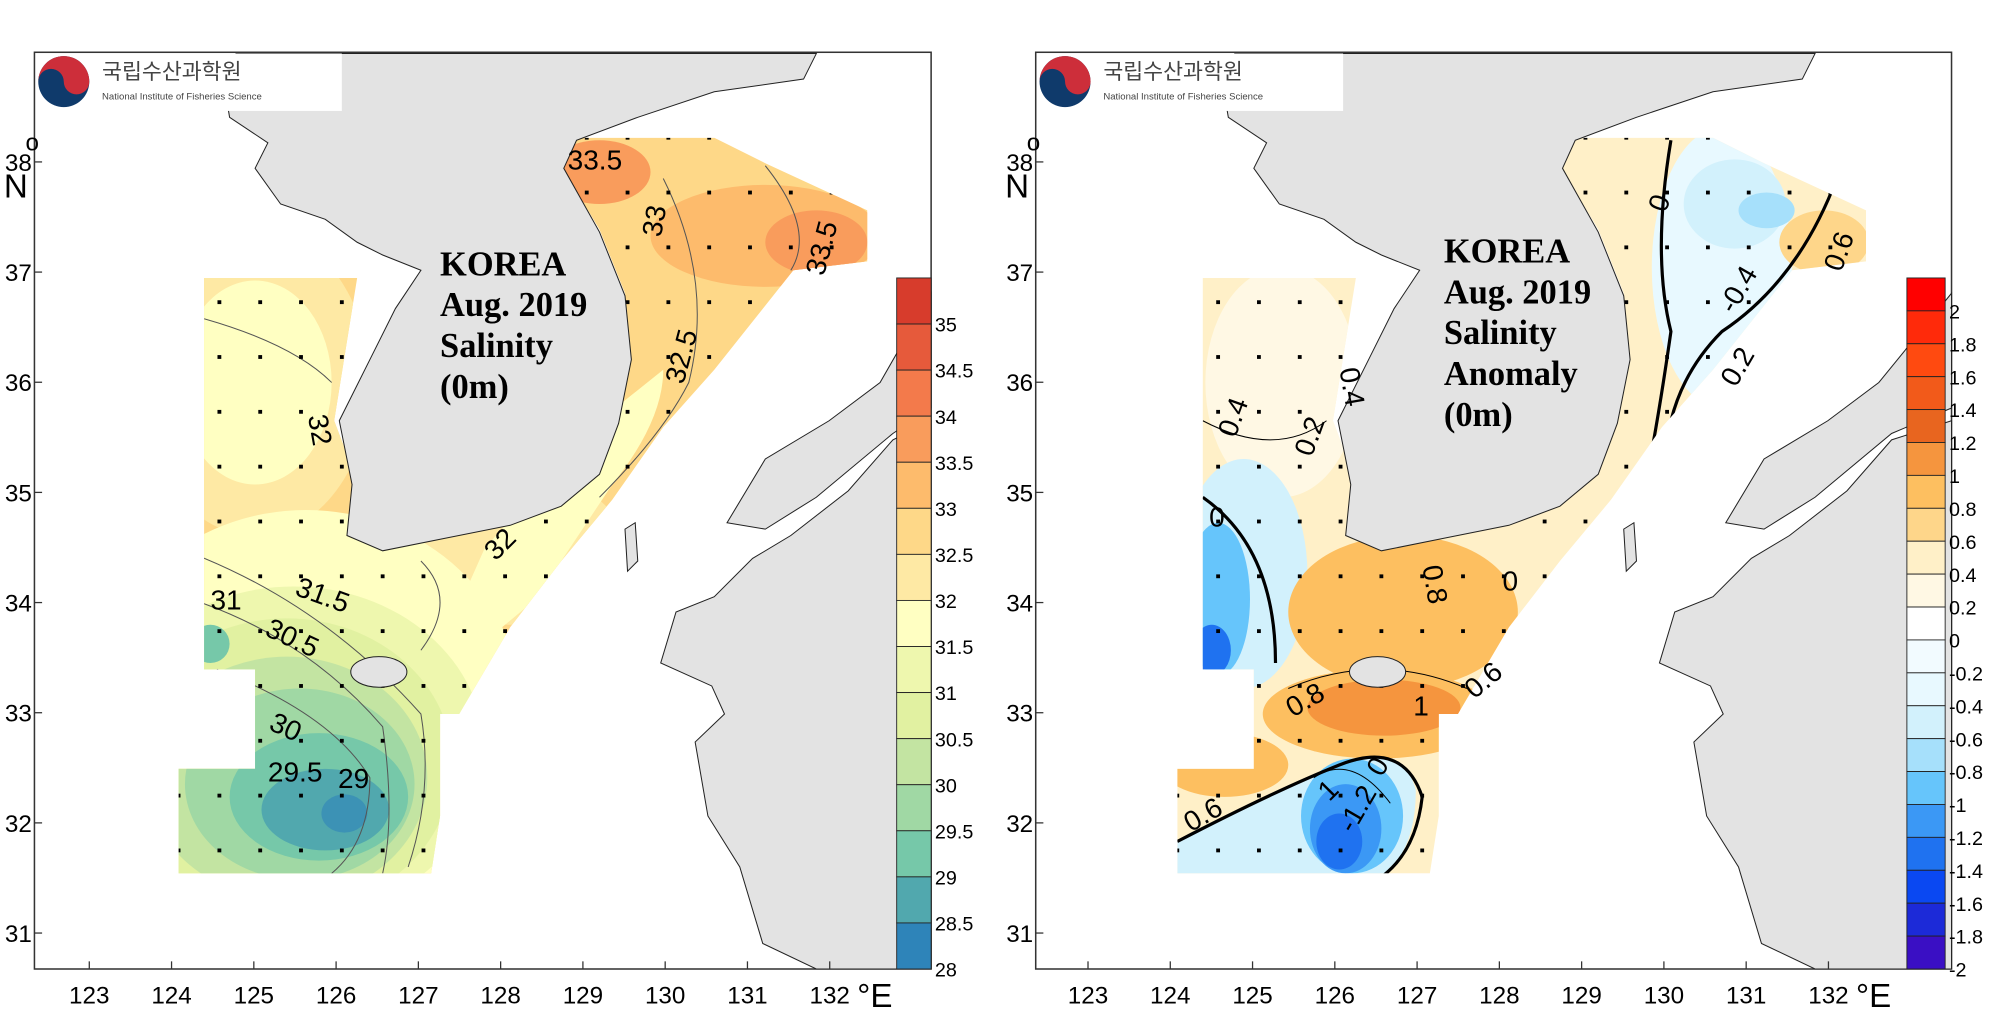  I want to click on jeju-island, so click(1377, 672).